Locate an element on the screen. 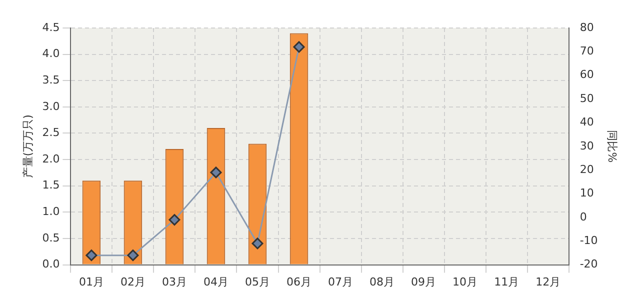 The image size is (640, 304). y2-tick-label: 50 is located at coordinates (587, 98).